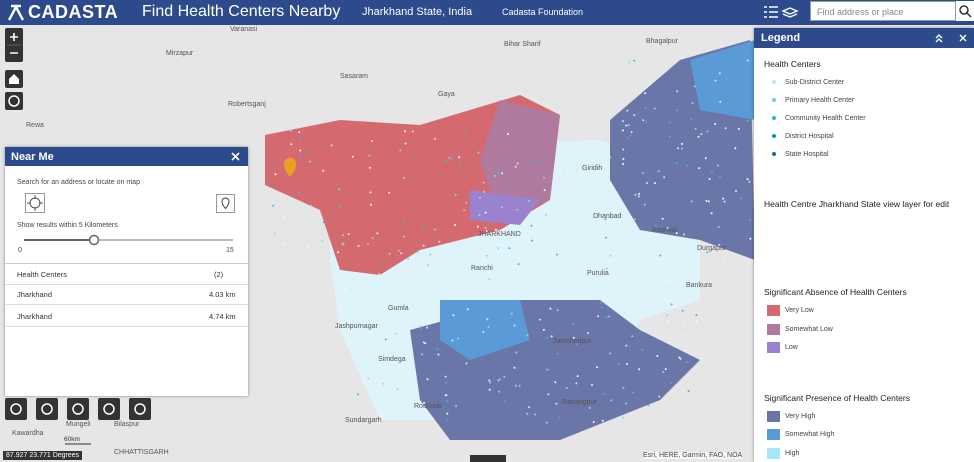  I want to click on legend-controls, so click(952, 38).